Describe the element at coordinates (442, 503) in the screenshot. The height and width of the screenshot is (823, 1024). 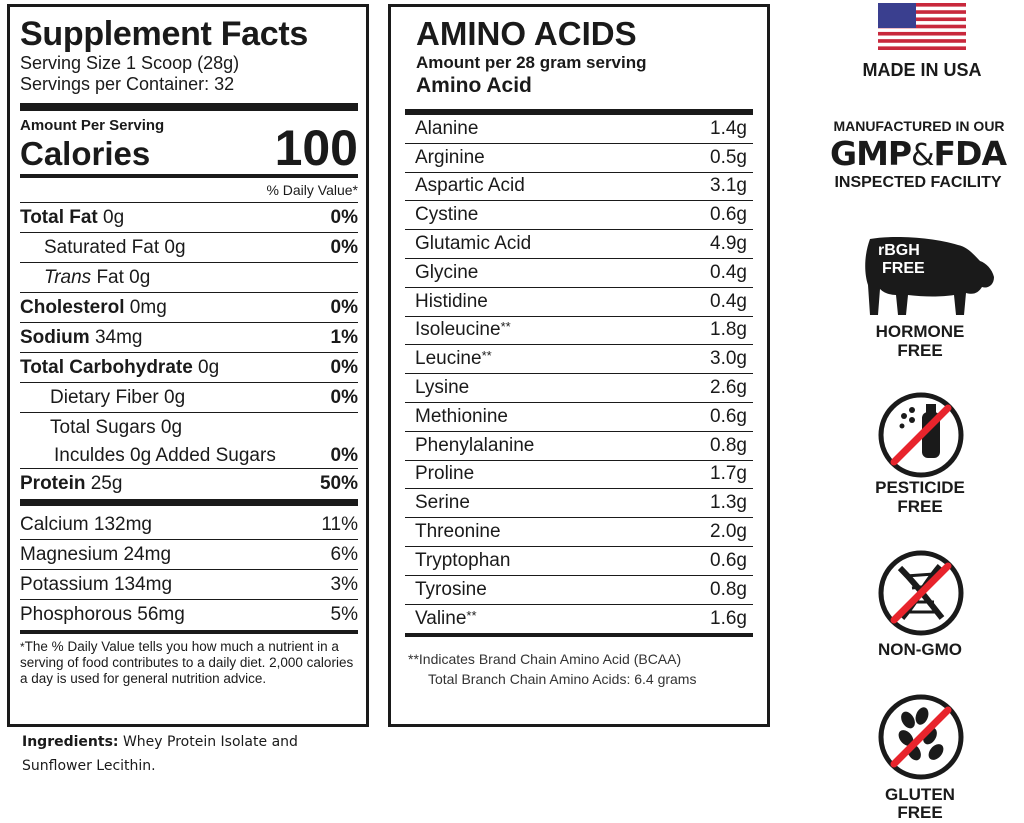
I see `amino-acid-name-cell: Serine` at that location.